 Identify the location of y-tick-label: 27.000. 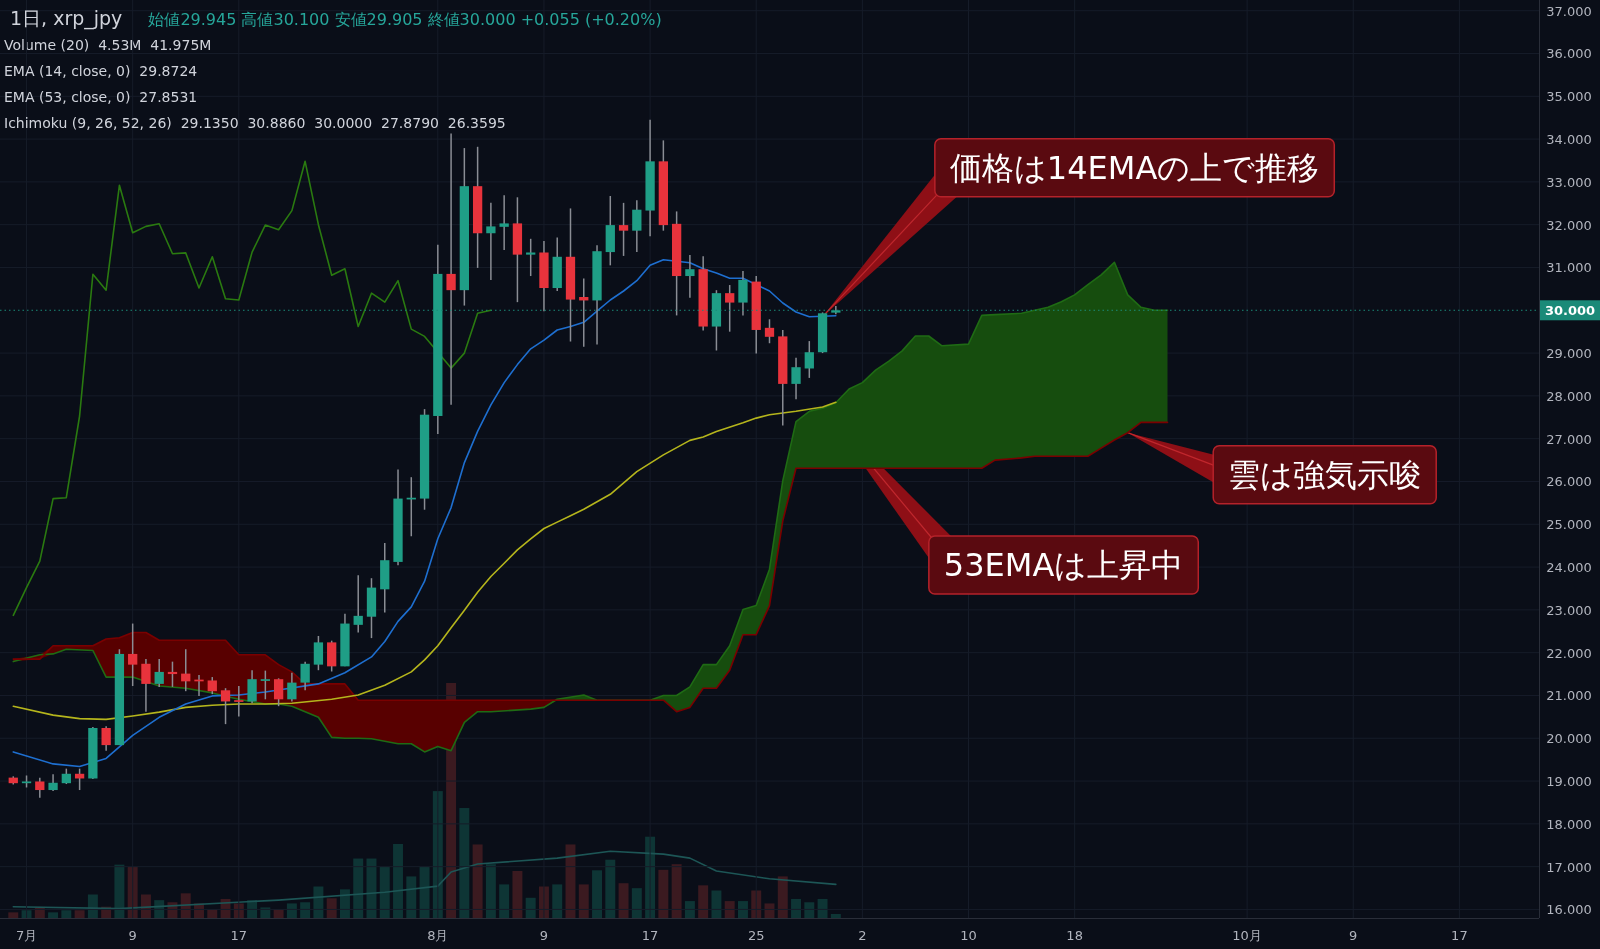
(1569, 439).